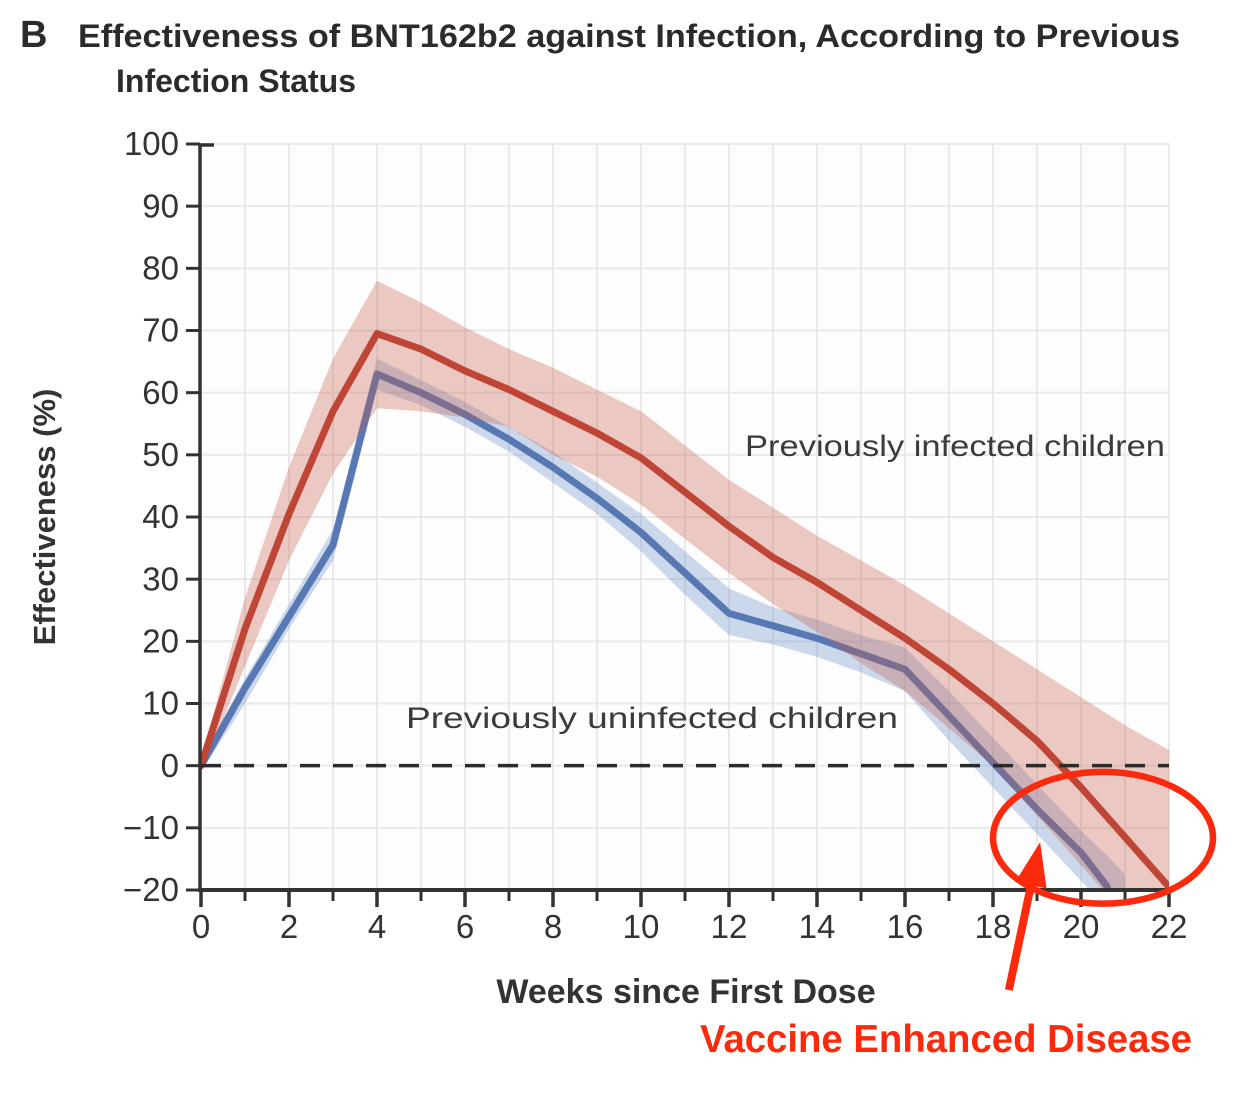 The width and height of the screenshot is (1238, 1094). I want to click on y-tick-label: 10, so click(160, 703).